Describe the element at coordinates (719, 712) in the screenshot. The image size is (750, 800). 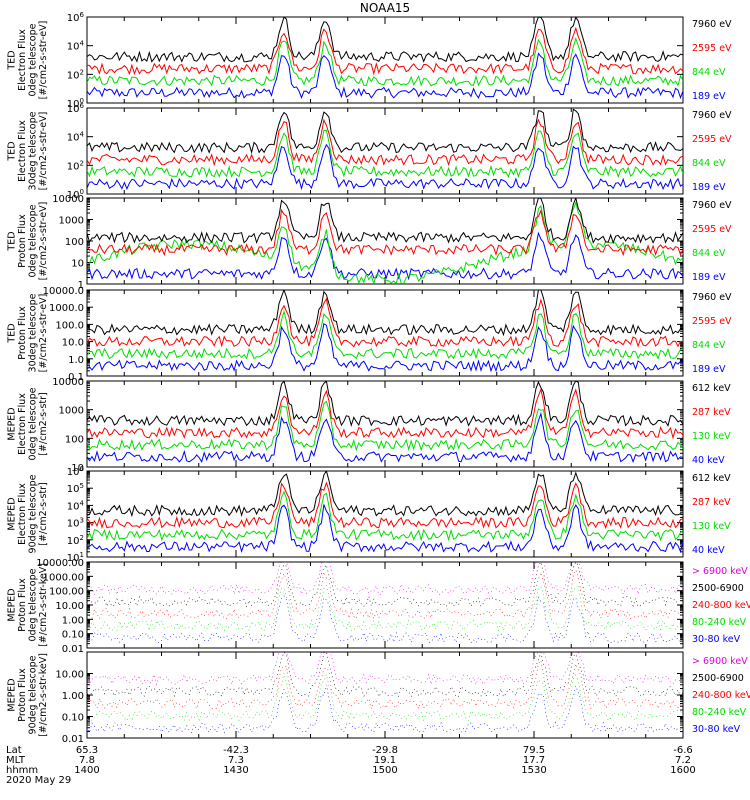
I see `legend-entry: 80-240 keV` at that location.